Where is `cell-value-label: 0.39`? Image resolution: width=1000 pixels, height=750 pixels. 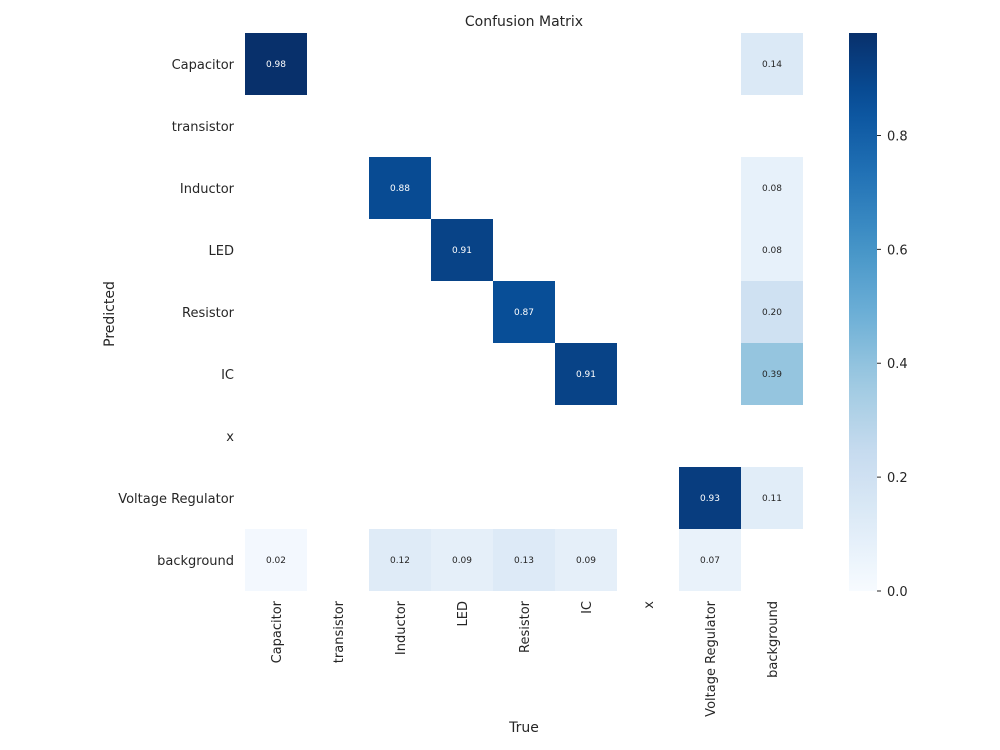 cell-value-label: 0.39 is located at coordinates (772, 375).